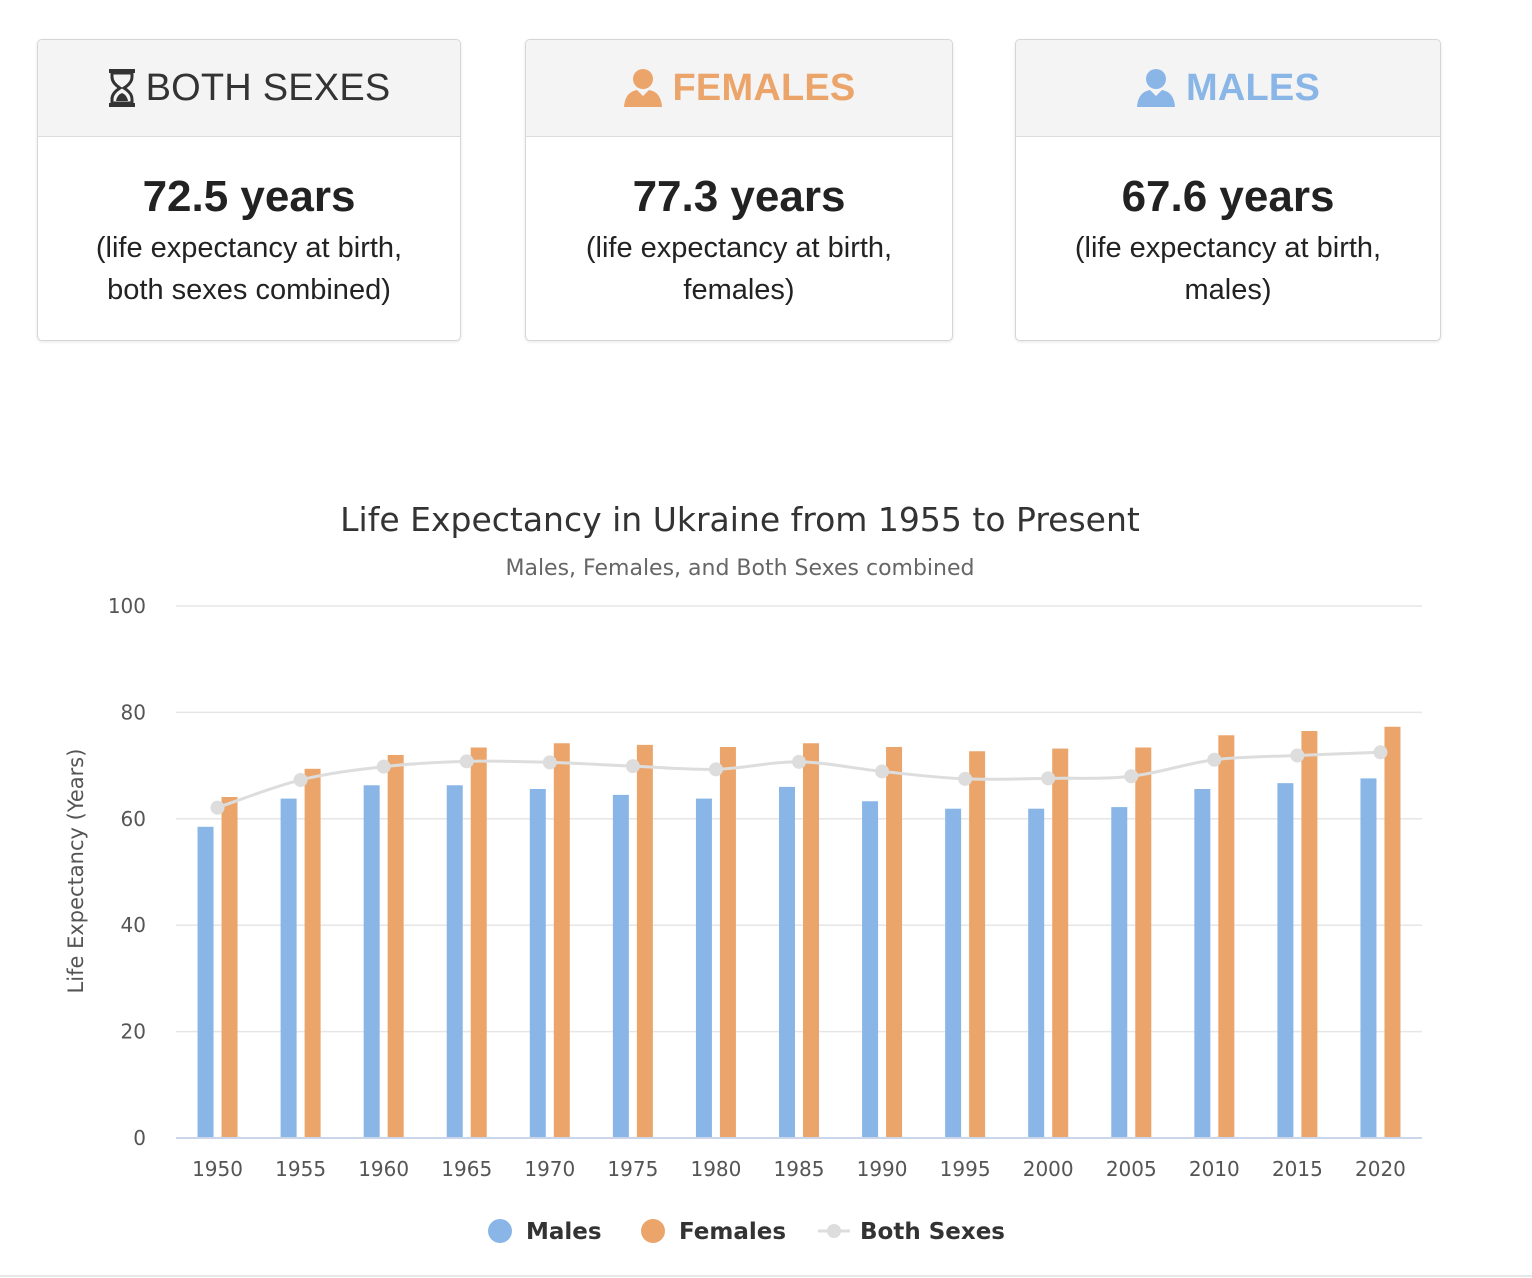  I want to click on y-tick-label: 80, so click(133, 712).